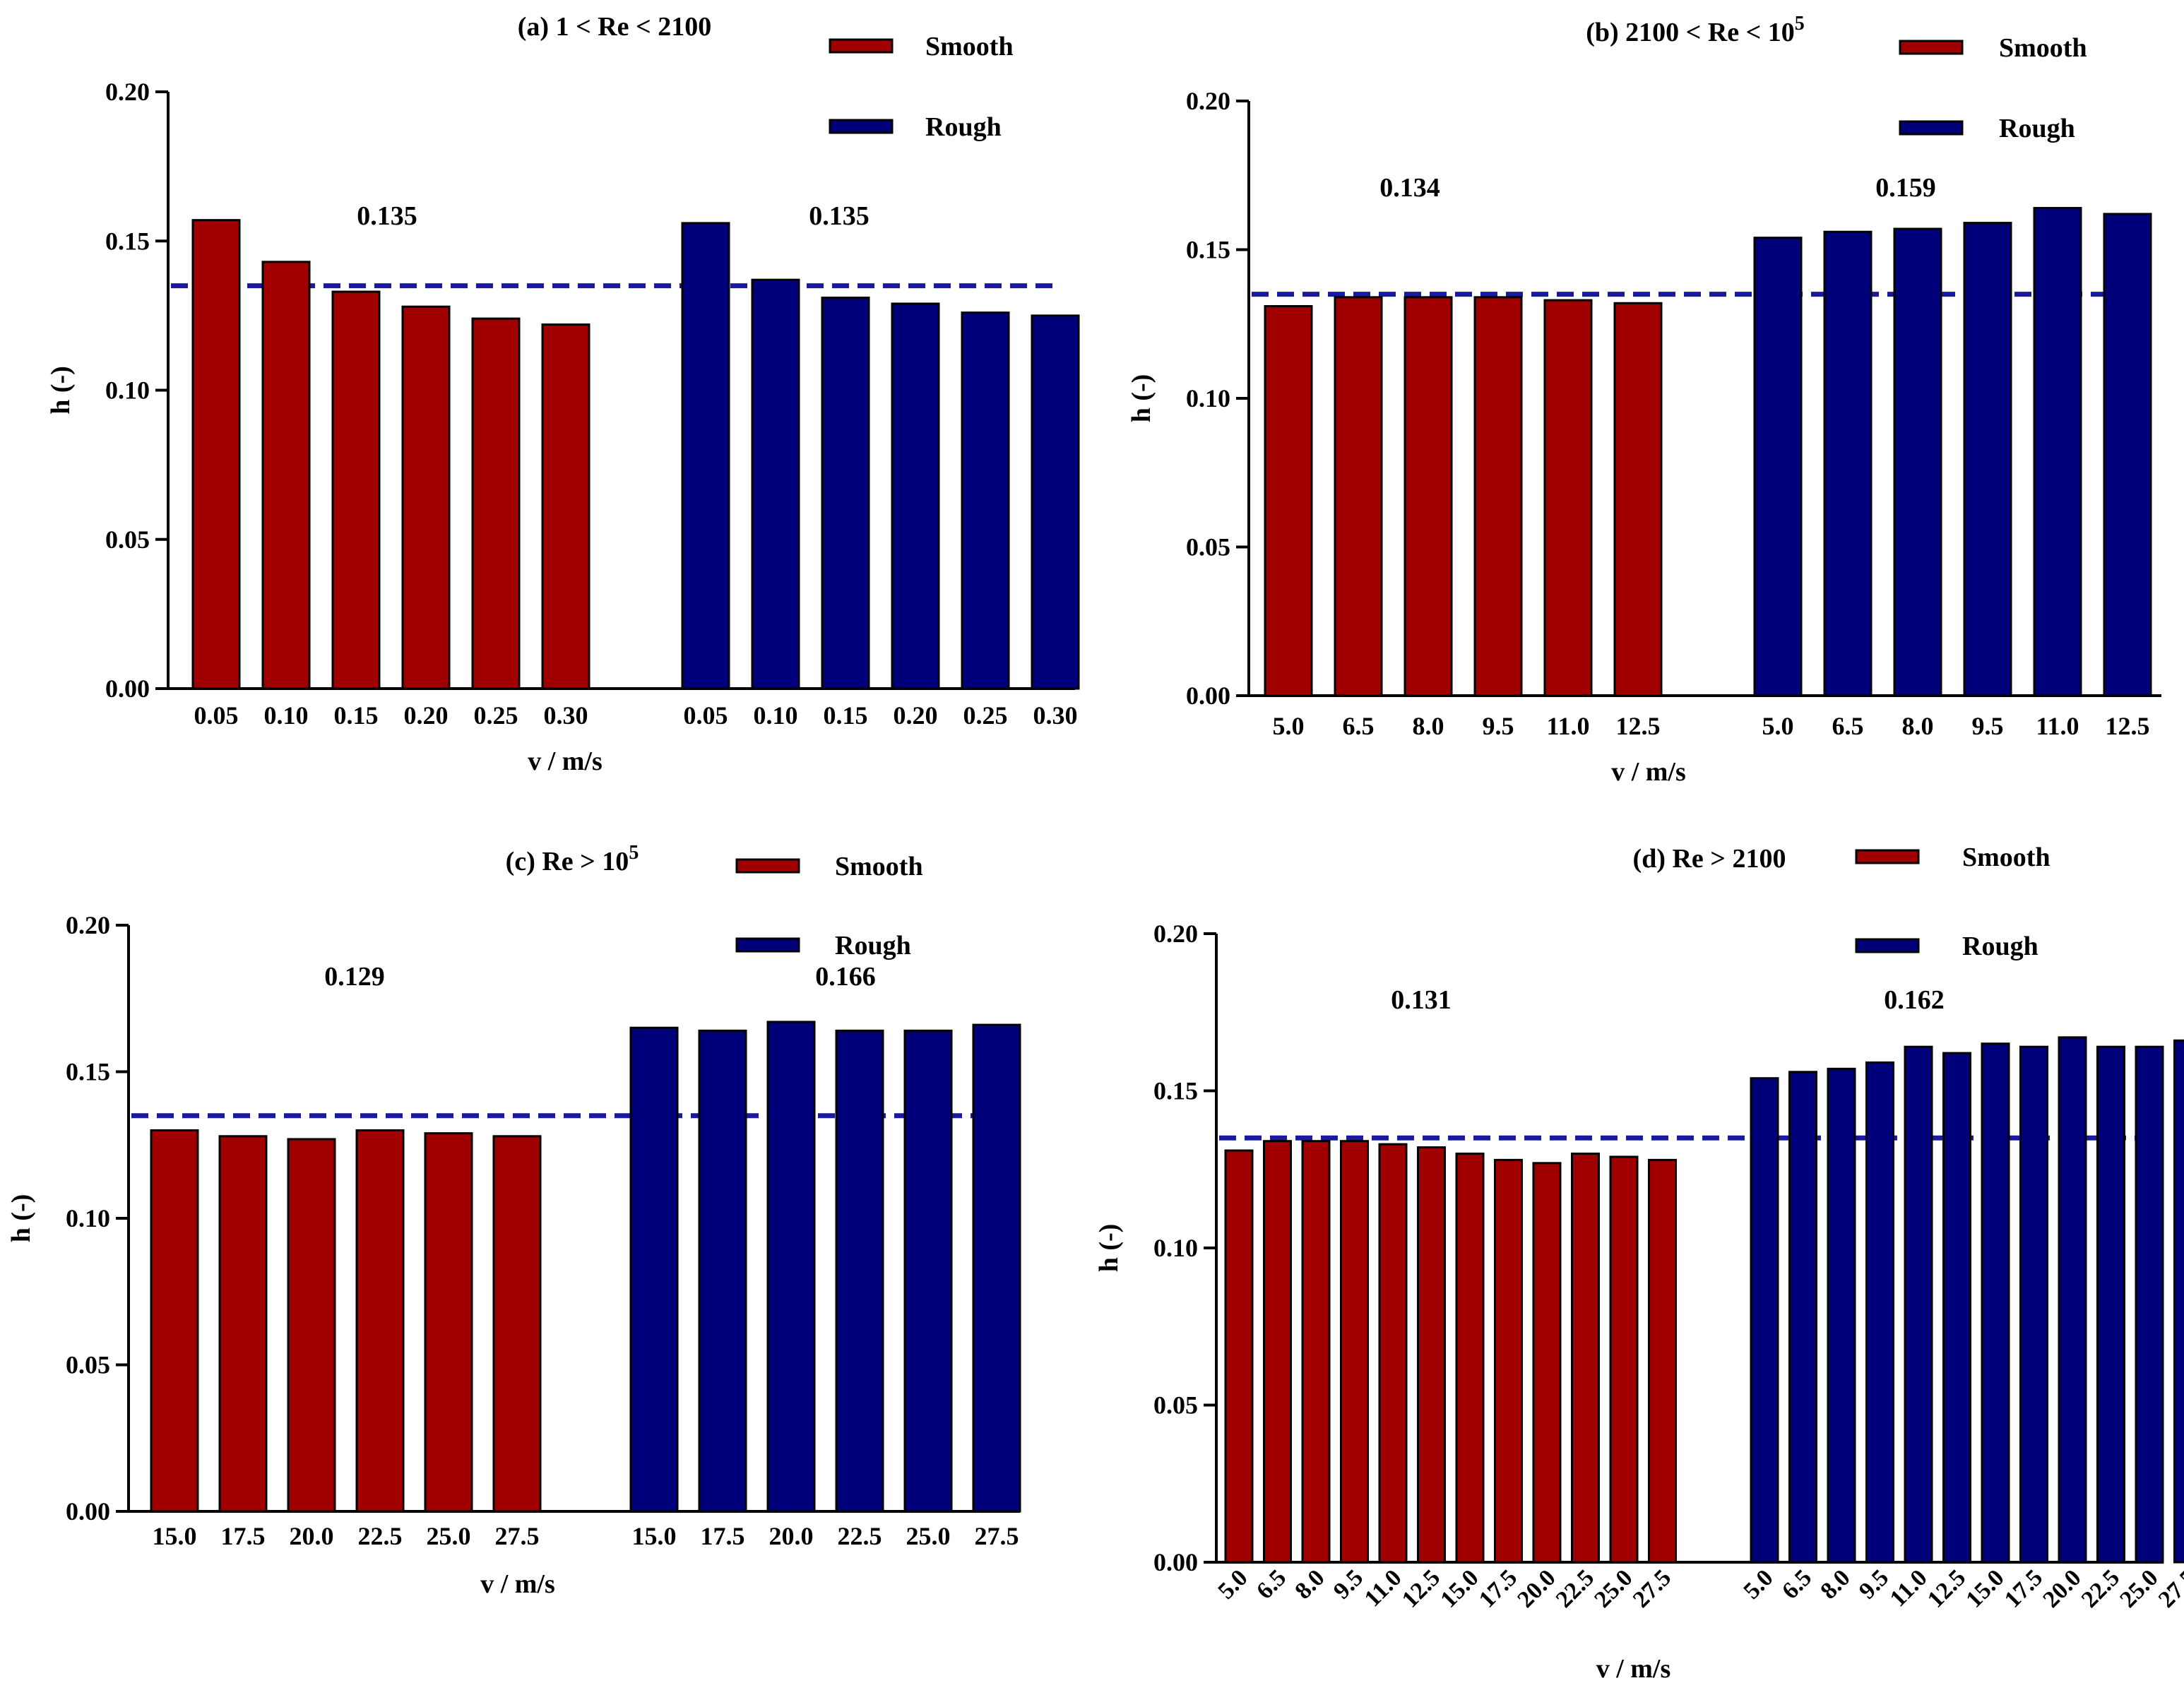  Describe the element at coordinates (286, 716) in the screenshot. I see `x-tick-label: 0.10` at that location.